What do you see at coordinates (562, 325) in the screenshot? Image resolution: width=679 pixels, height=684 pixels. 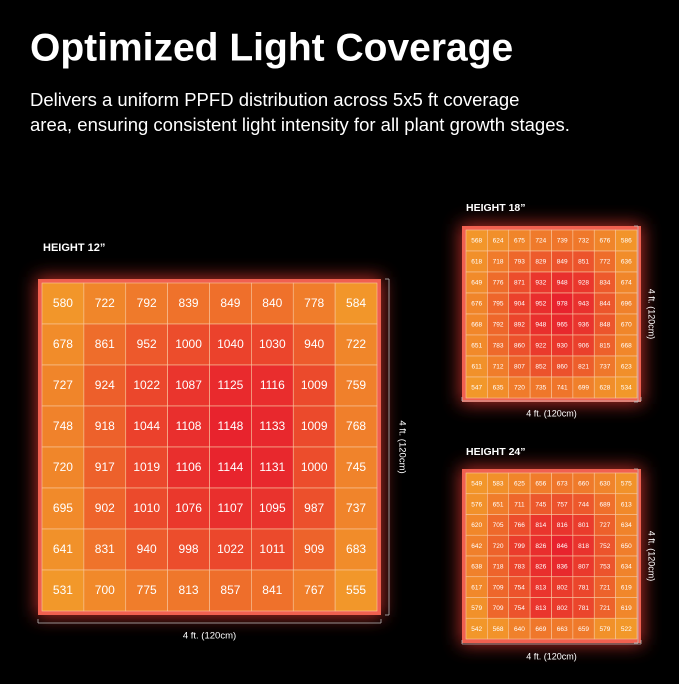 I see `cell-value: 965` at bounding box center [562, 325].